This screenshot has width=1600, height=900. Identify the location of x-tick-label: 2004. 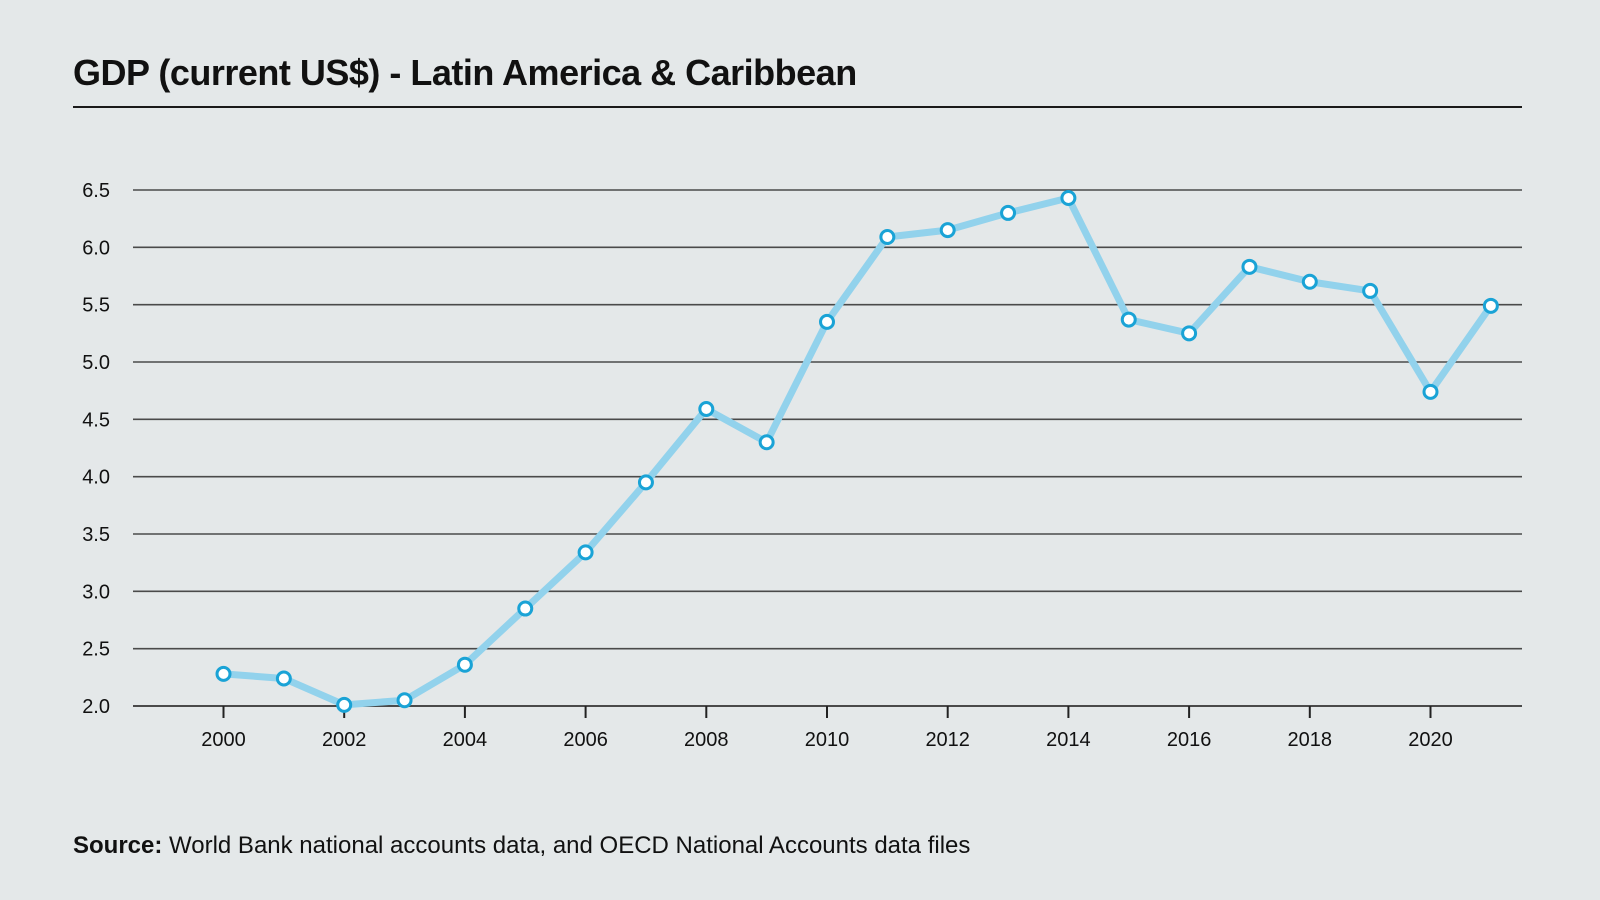
(465, 740).